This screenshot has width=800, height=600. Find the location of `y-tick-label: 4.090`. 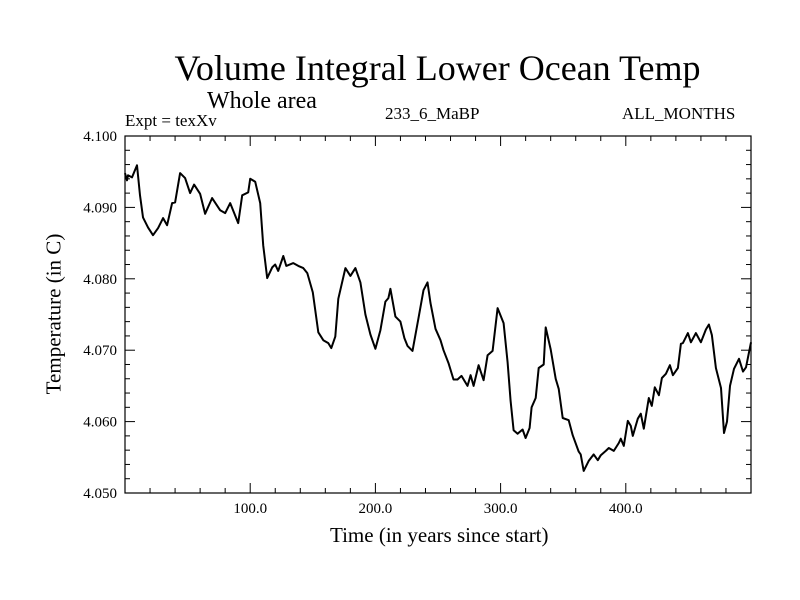

y-tick-label: 4.090 is located at coordinates (100, 208).